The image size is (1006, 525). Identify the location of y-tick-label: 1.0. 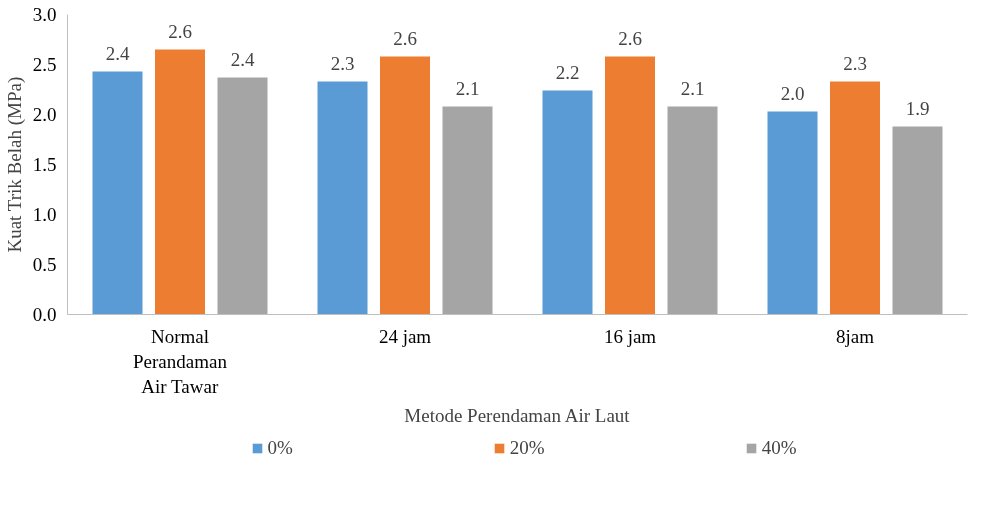
(44, 214).